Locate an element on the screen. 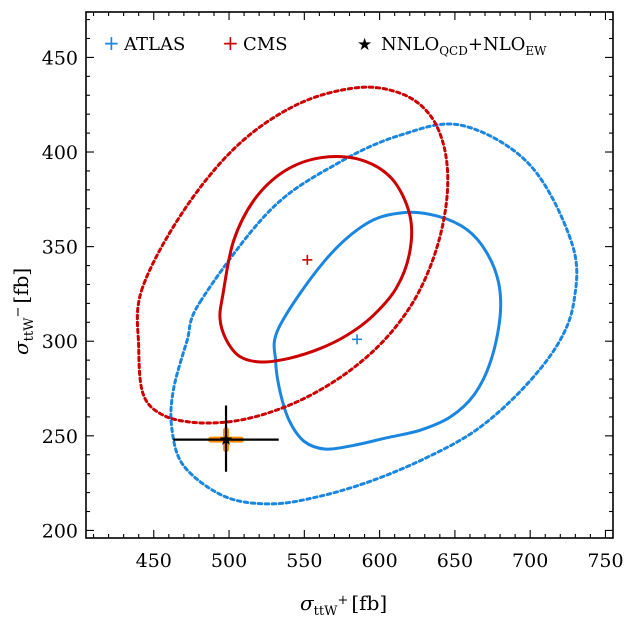 The width and height of the screenshot is (624, 621). x-tick-label: 650 is located at coordinates (455, 561).